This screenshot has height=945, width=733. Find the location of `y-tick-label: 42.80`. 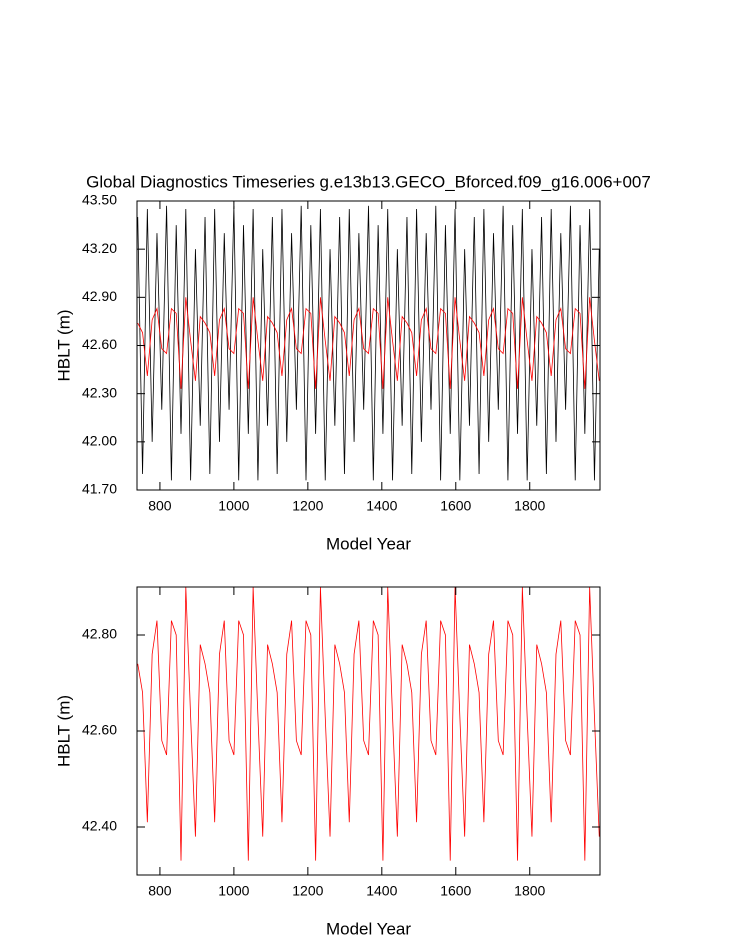

y-tick-label: 42.80 is located at coordinates (99, 634).